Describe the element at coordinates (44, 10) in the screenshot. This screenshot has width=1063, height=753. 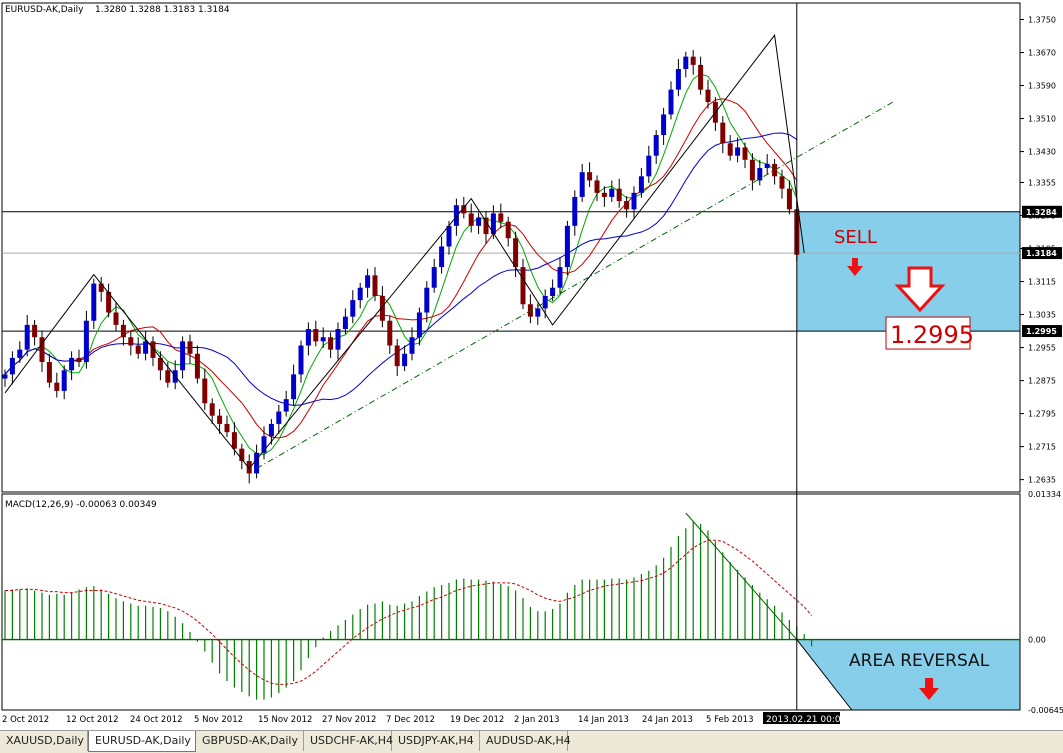
I see `price-chart-title: EURUSD-AK,Daily` at that location.